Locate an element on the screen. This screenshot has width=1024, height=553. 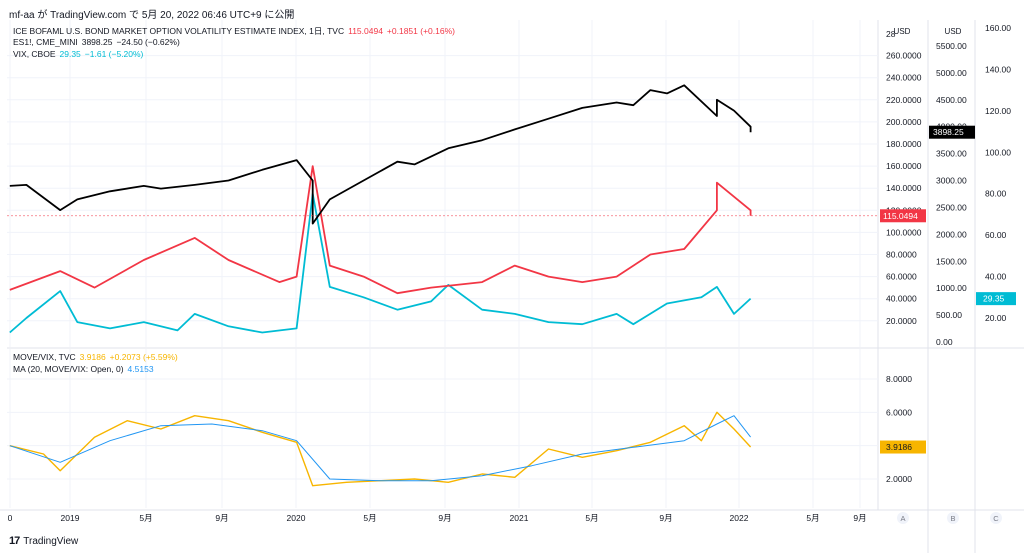
legend-series-change: +0.2073 (+5.59%) is located at coordinates (143, 357).